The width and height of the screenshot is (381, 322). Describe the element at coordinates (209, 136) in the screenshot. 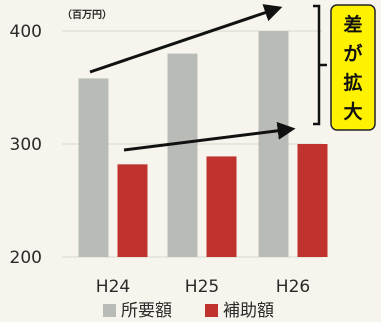

I see `arrow-subsidy-trend` at that location.